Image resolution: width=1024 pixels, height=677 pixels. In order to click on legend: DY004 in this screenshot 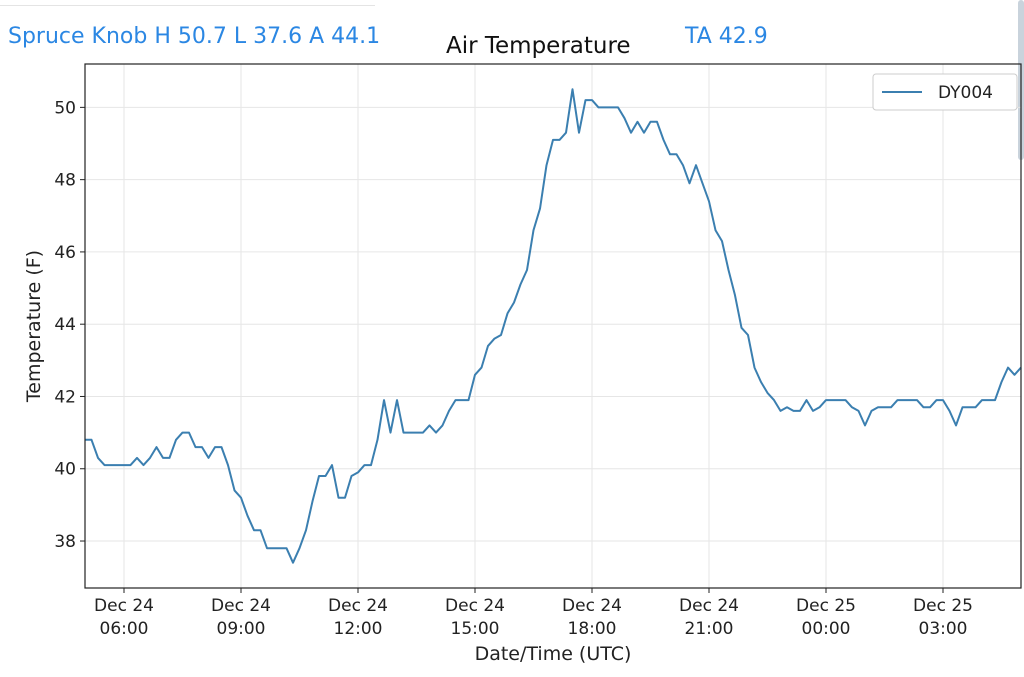, I will do `click(945, 92)`.